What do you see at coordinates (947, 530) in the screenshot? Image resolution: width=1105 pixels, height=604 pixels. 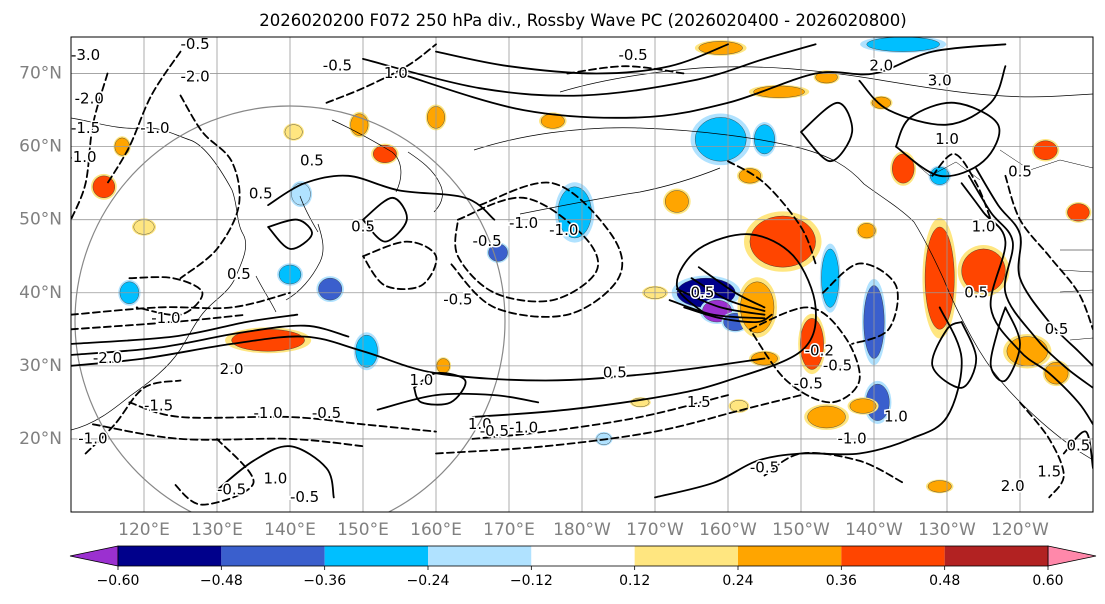 I see `x-tick-label: 130°W` at bounding box center [947, 530].